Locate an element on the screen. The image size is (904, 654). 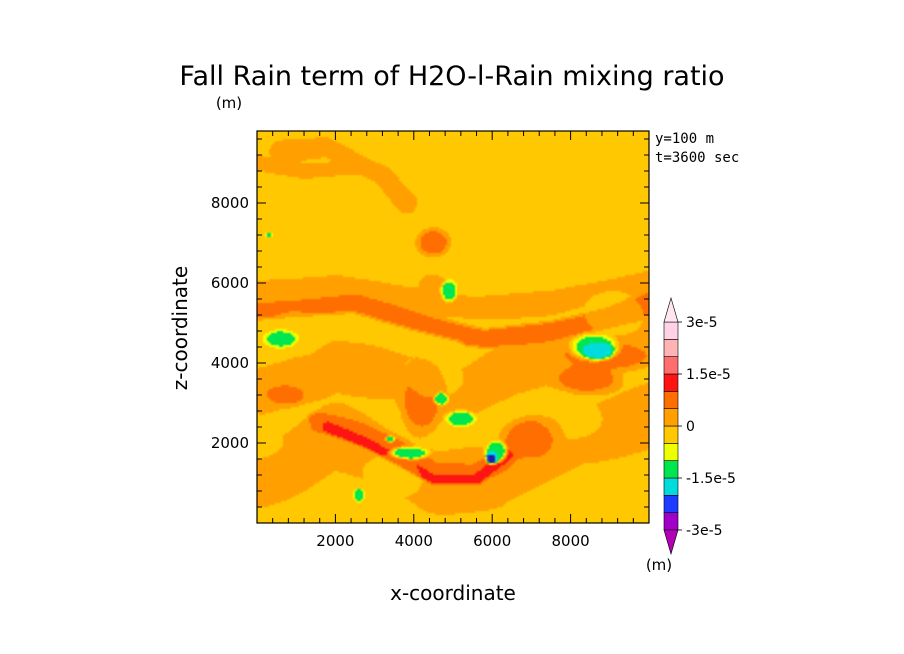
colorbar-label: 0 is located at coordinates (690, 427).